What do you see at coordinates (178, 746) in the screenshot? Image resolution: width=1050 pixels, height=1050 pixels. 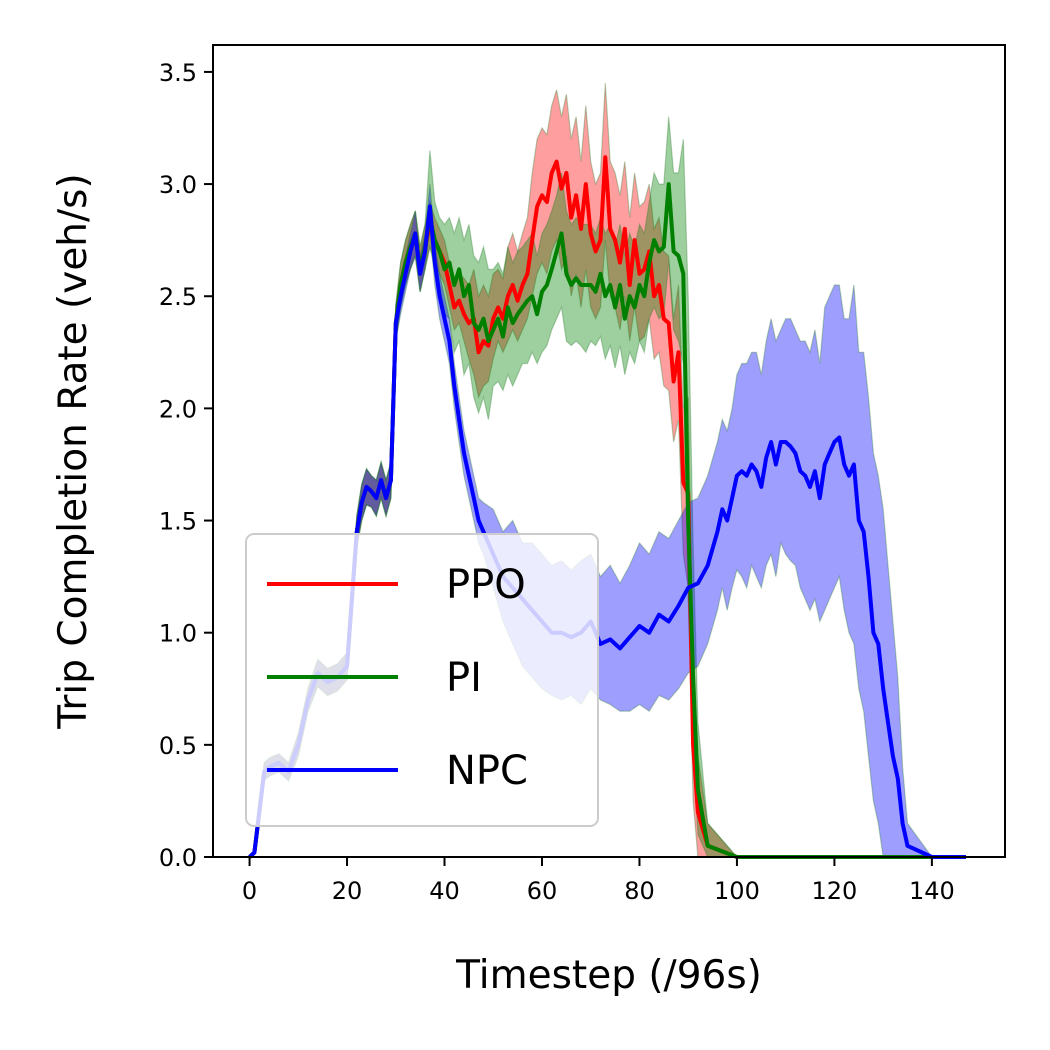 I see `y-tick-label: 0.5` at bounding box center [178, 746].